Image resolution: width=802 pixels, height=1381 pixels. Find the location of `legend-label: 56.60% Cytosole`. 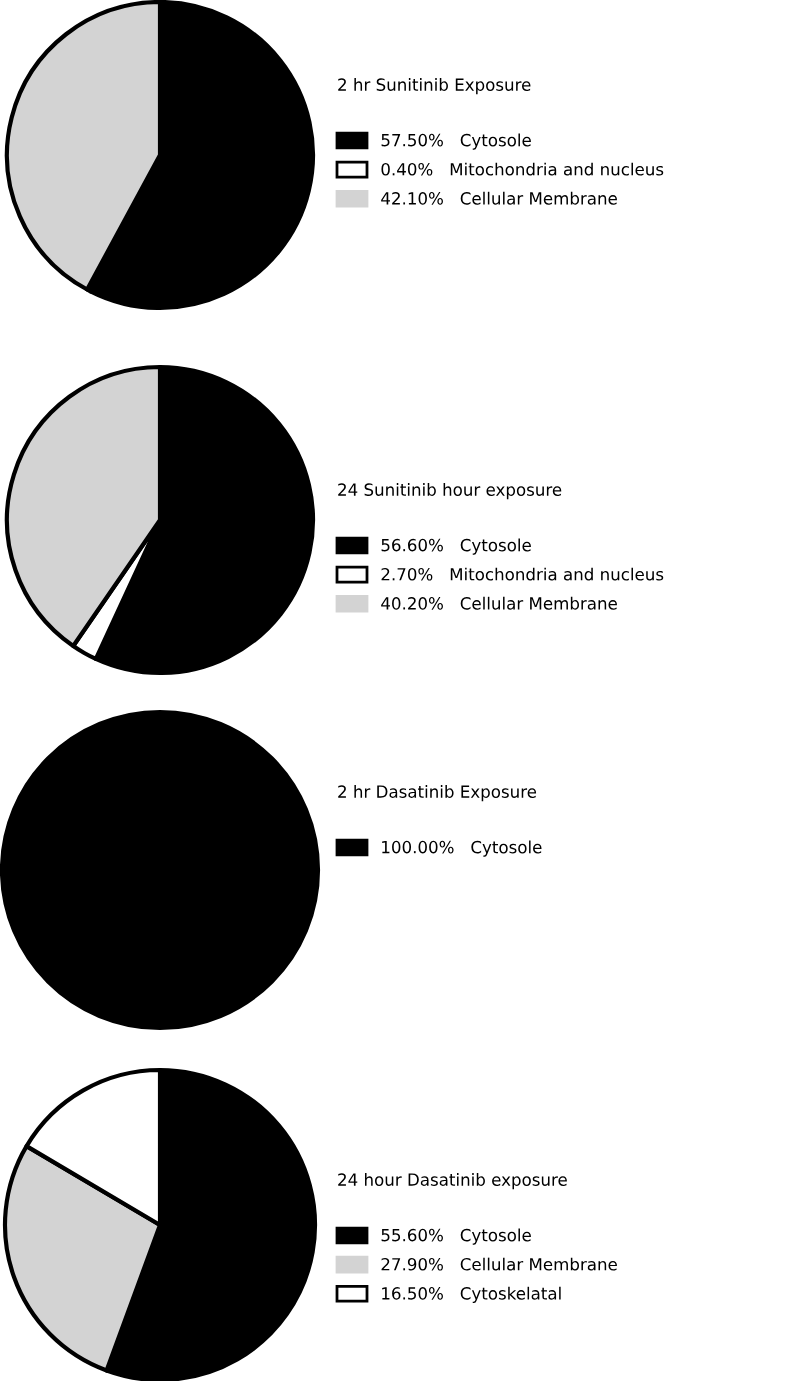

legend-label: 56.60% Cytosole is located at coordinates (456, 546).